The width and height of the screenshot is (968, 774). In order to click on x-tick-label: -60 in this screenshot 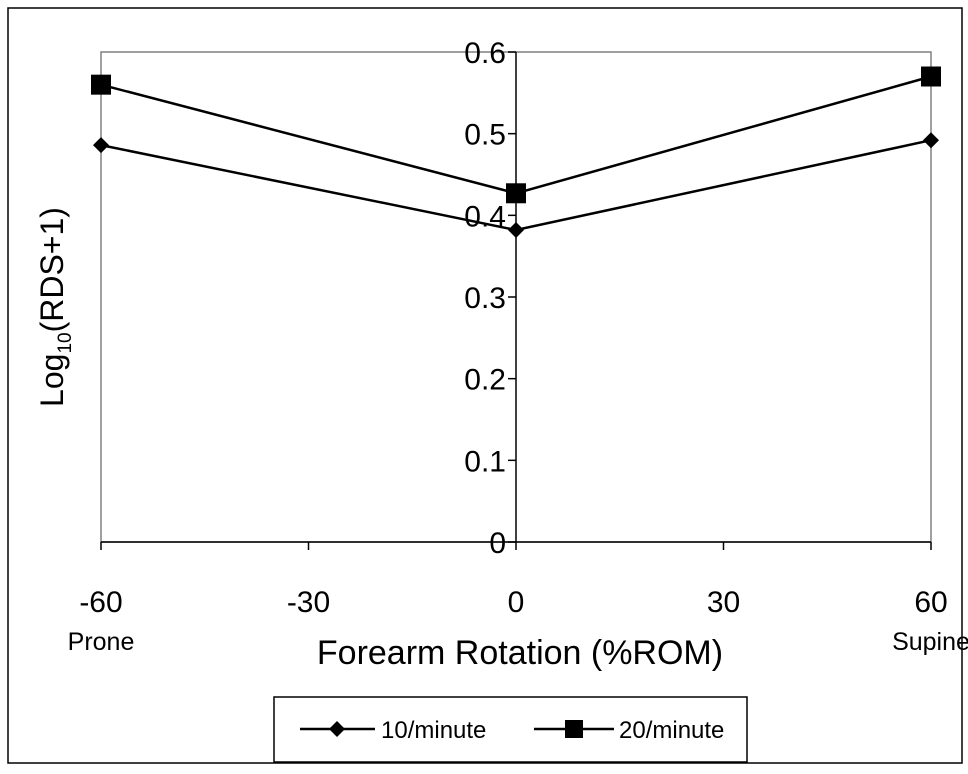, I will do `click(100, 602)`.